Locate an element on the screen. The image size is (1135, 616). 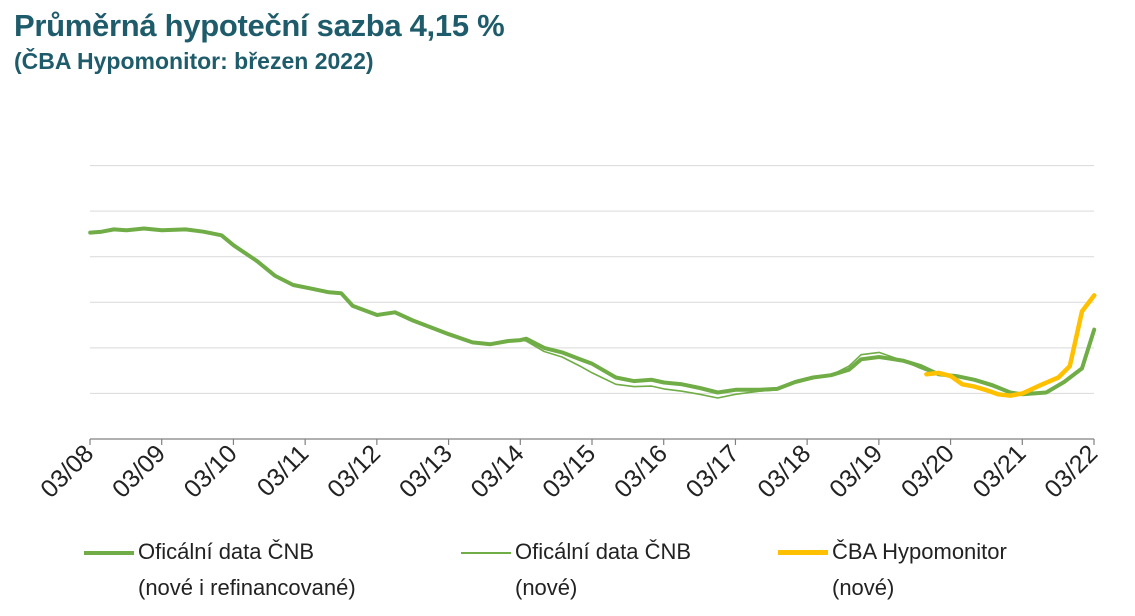
legend-item-cnb-total: Oficální data ČNB (nové i refinancované) is located at coordinates (220, 570).